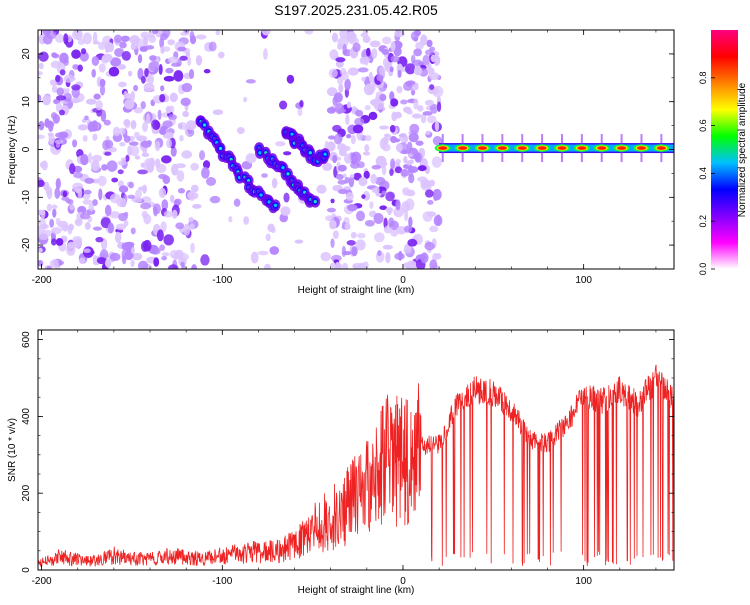 Image resolution: width=750 pixels, height=605 pixels. Describe the element at coordinates (26, 102) in the screenshot. I see `y-tick-label: 10` at that location.